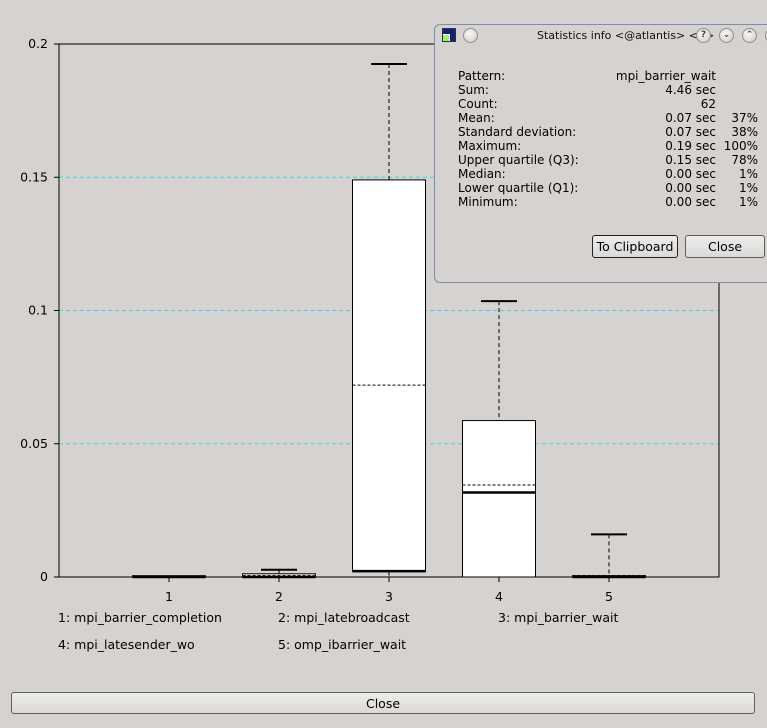 The width and height of the screenshot is (767, 728). I want to click on stat-row: Lower quartile (Q1): 0.00 sec 1%, so click(608, 188).